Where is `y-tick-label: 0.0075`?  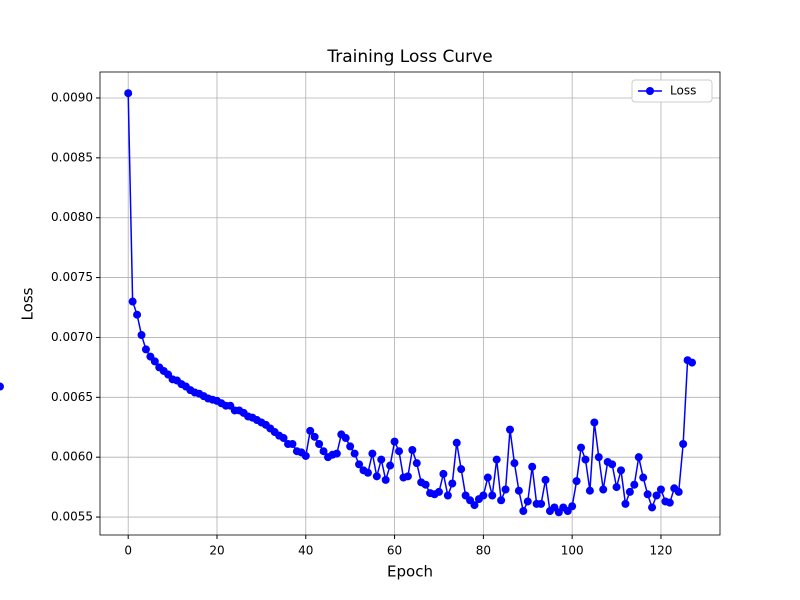
y-tick-label: 0.0075 is located at coordinates (72, 277).